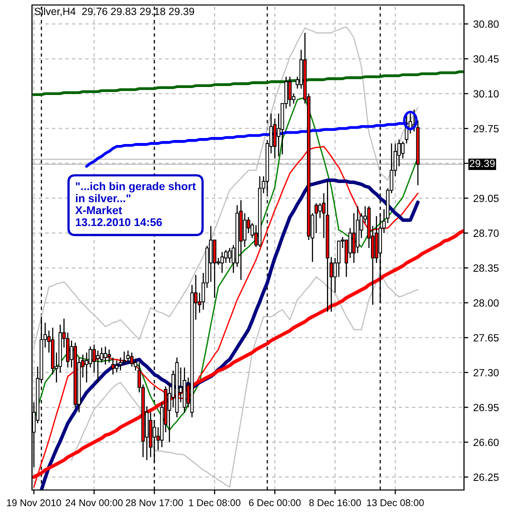  What do you see at coordinates (482, 164) in the screenshot?
I see `ref-line-label: 29.39` at bounding box center [482, 164].